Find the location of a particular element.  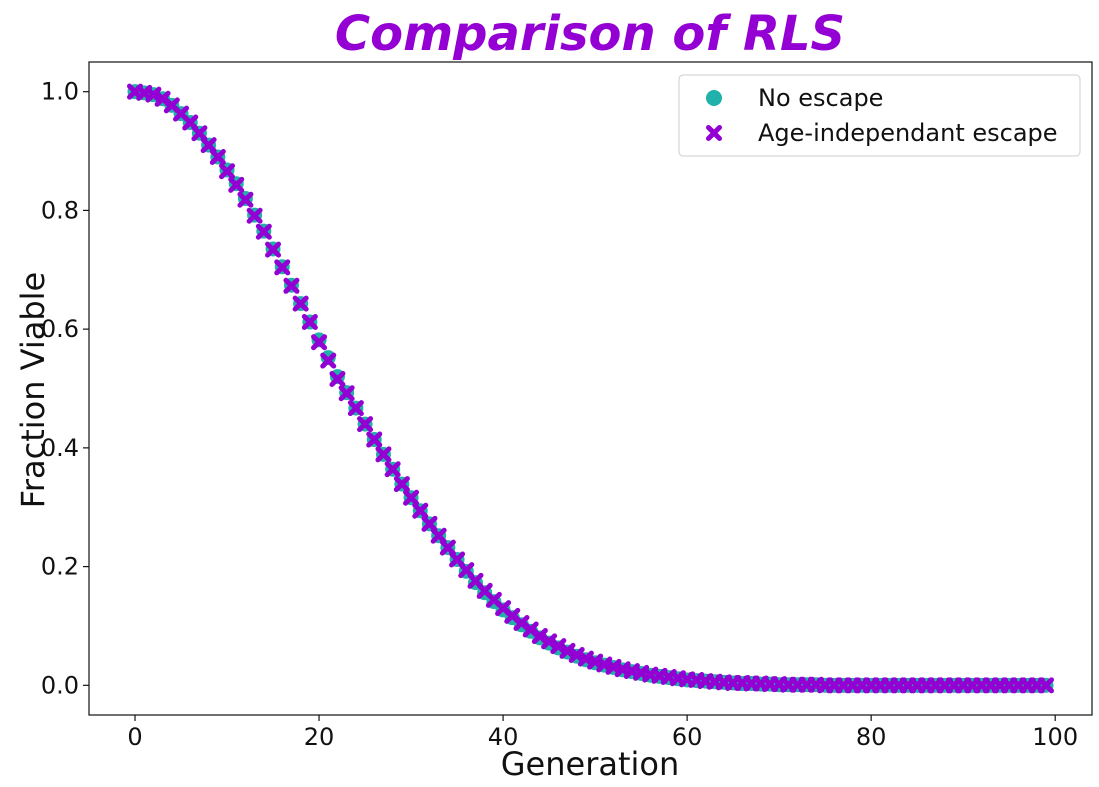

y-axis-label: Fraction Viable is located at coordinates (33, 390).